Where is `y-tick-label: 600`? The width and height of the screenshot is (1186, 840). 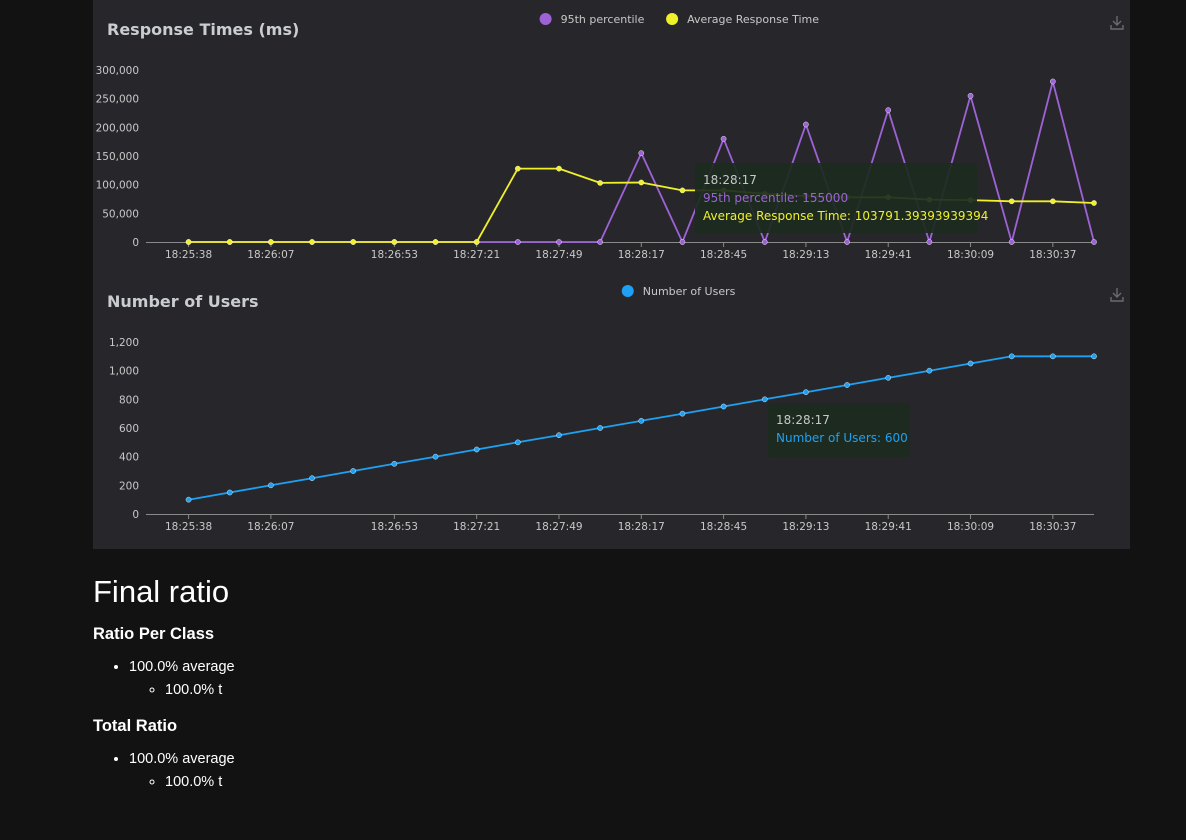
y-tick-label: 600 is located at coordinates (129, 429).